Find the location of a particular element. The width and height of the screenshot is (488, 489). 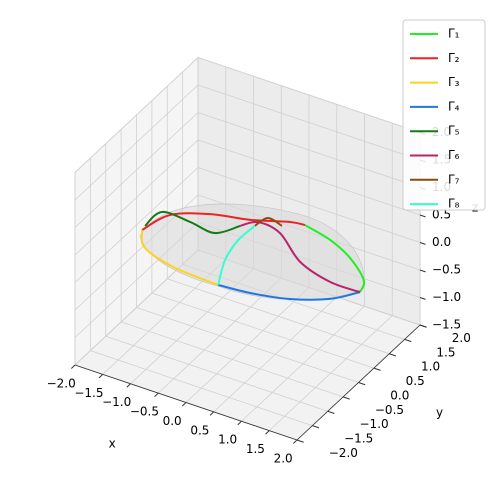

x-tick-label: 0.0 is located at coordinates (172, 421).